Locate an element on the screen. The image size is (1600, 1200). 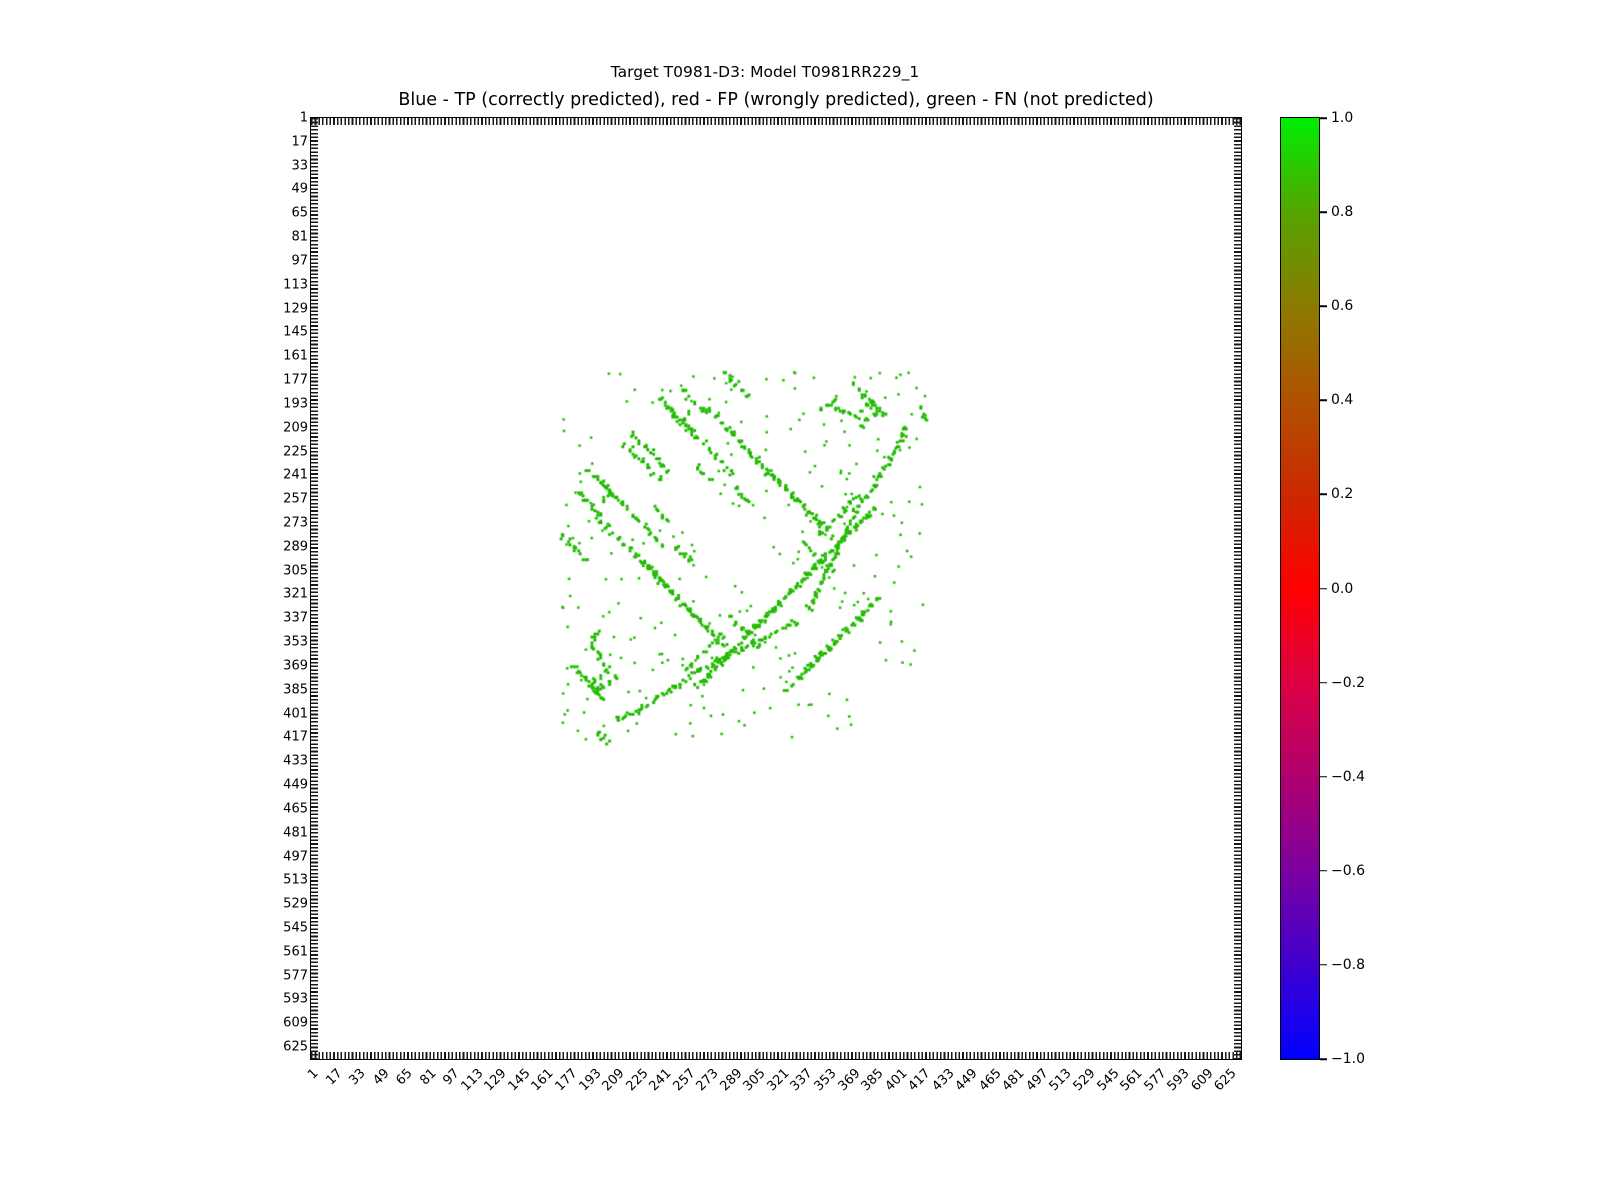
colorbar-gradient is located at coordinates (1300, 588).